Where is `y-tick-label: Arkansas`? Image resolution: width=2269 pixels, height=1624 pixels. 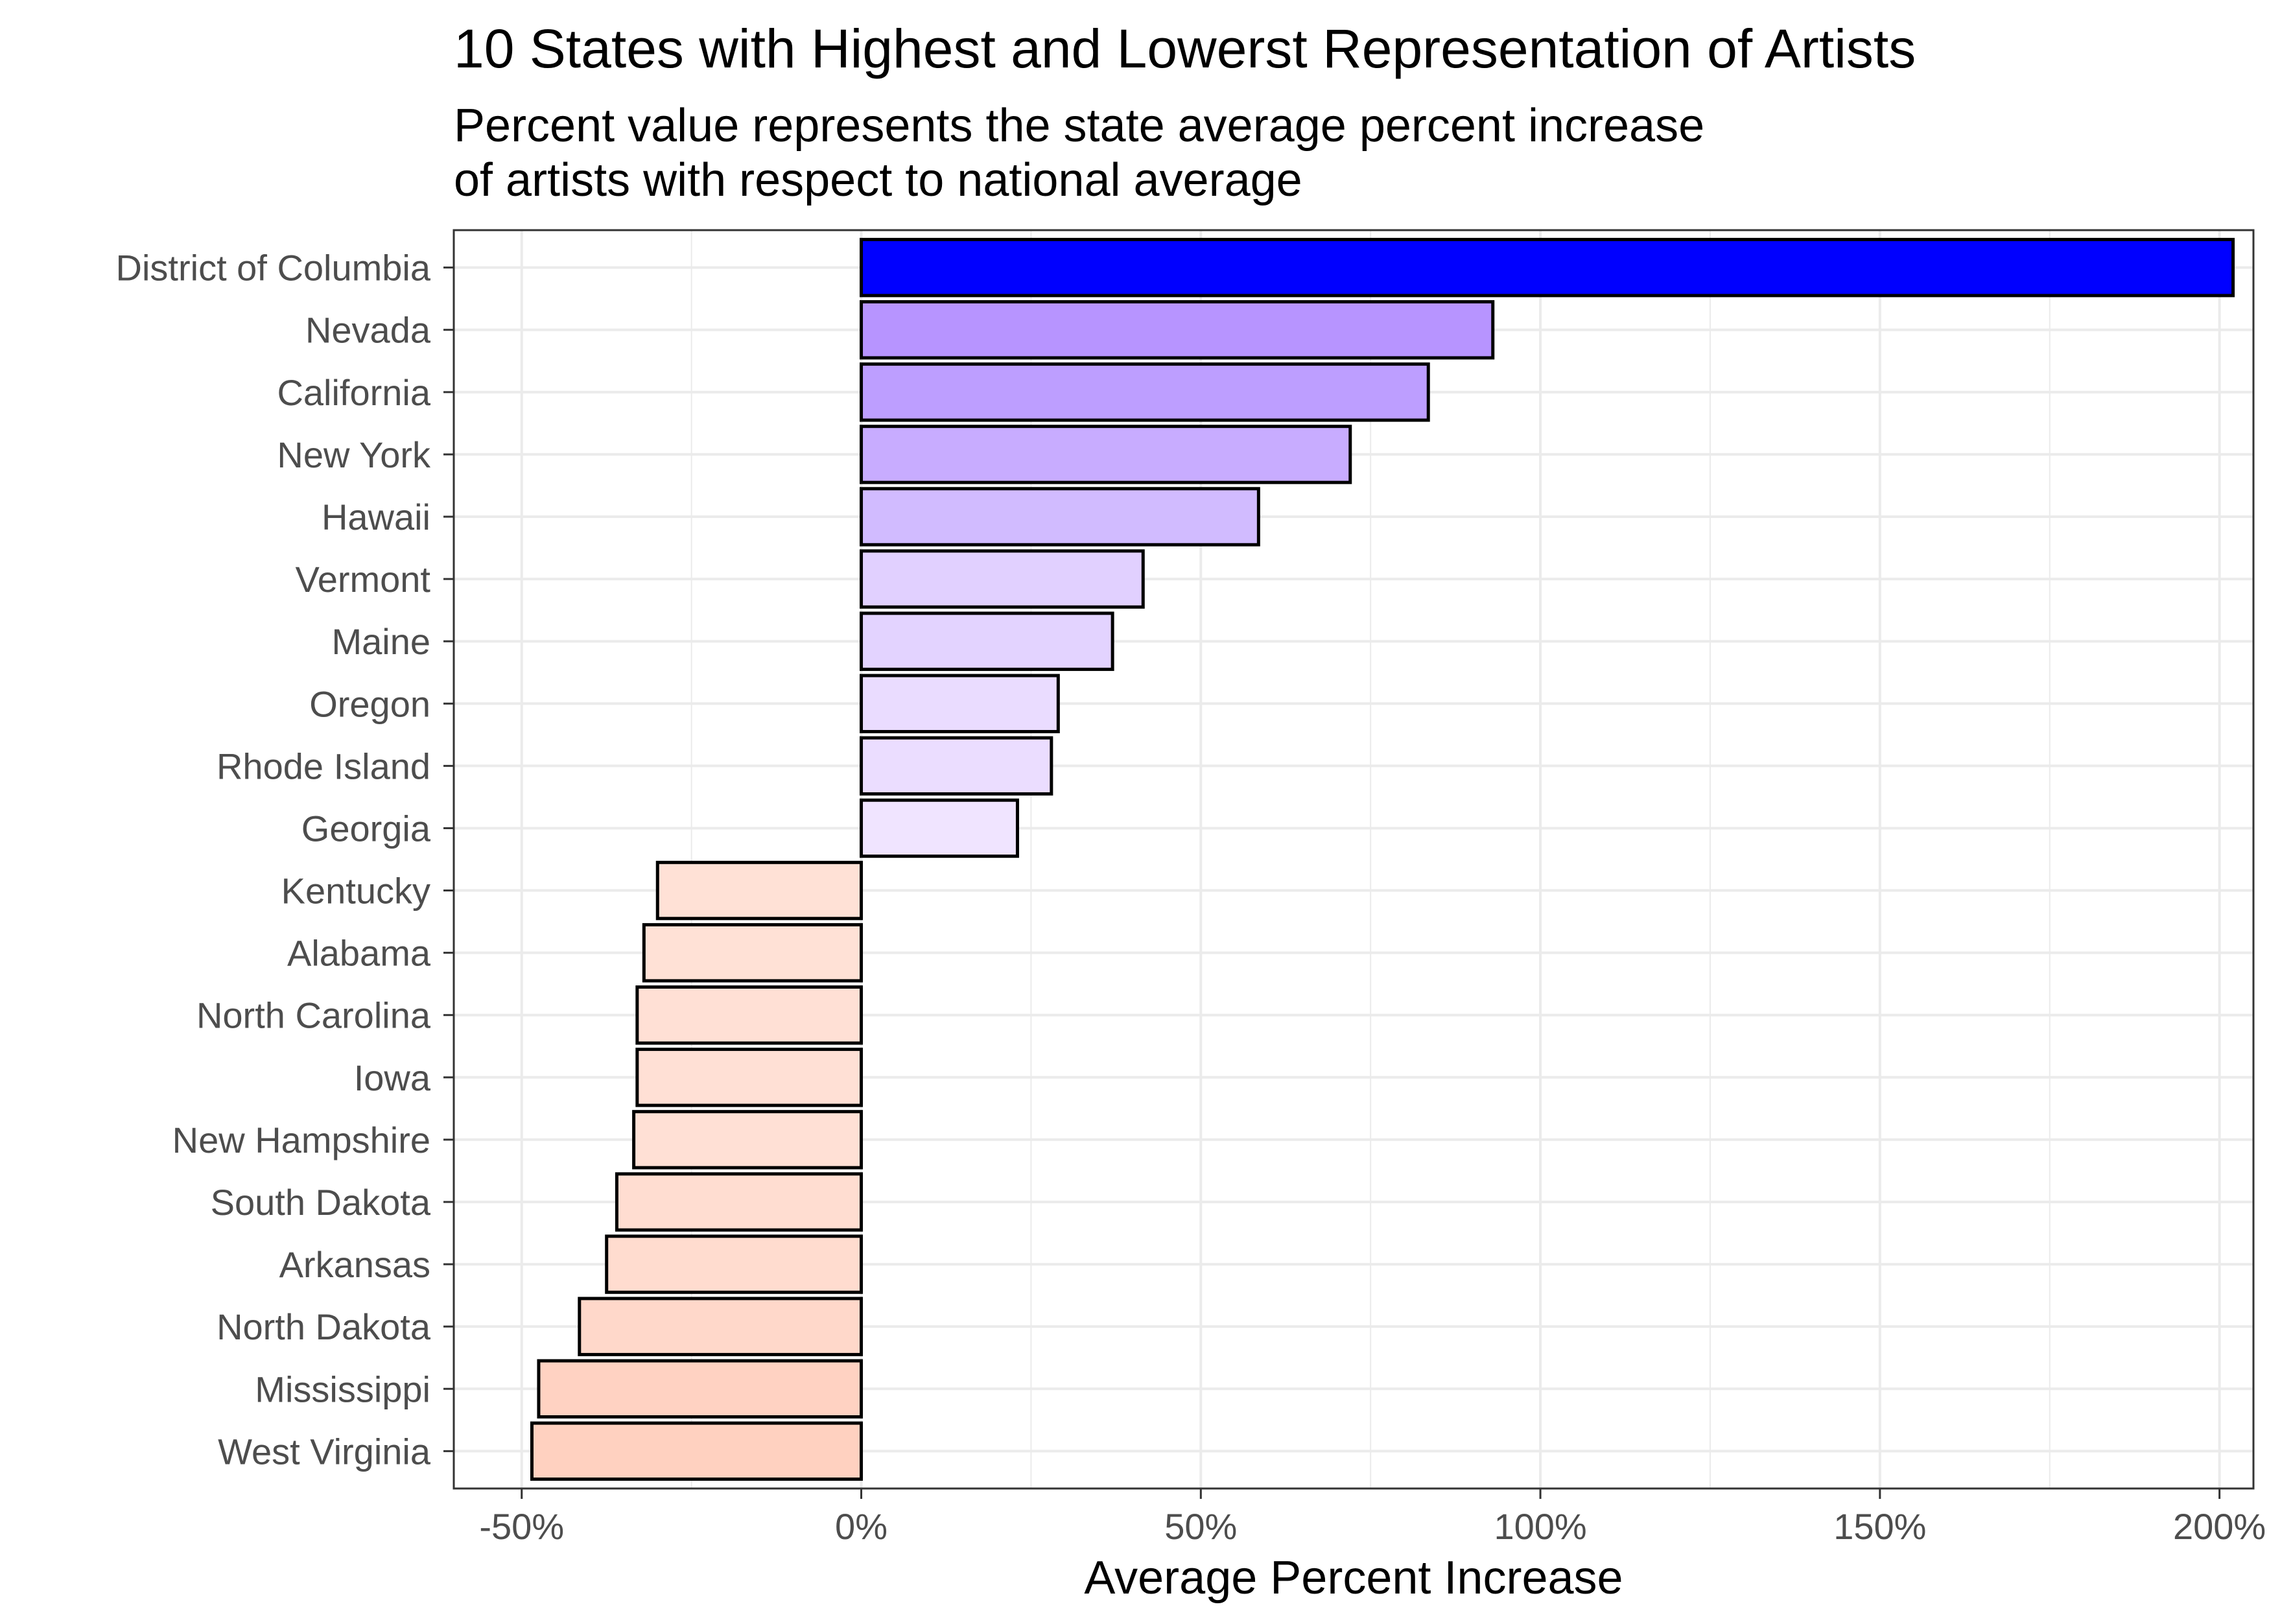
y-tick-label: Arkansas is located at coordinates (354, 1264).